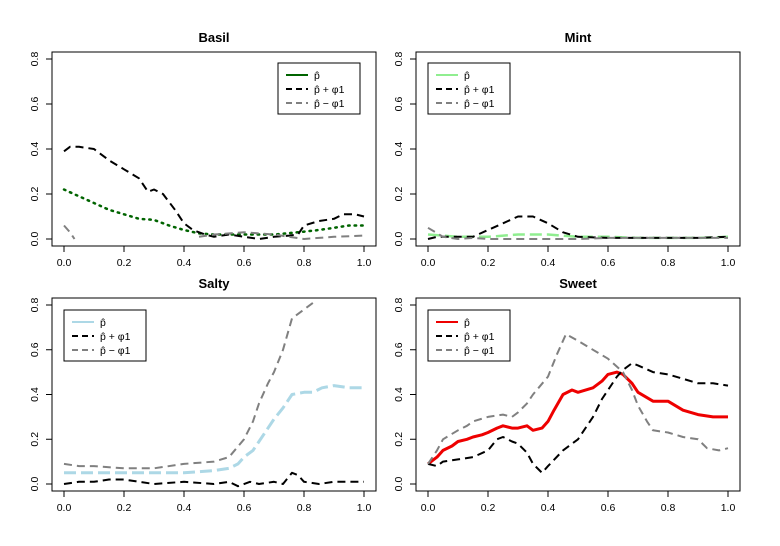 The image size is (780, 546). What do you see at coordinates (578, 37) in the screenshot?
I see `chart-title: Mint` at bounding box center [578, 37].